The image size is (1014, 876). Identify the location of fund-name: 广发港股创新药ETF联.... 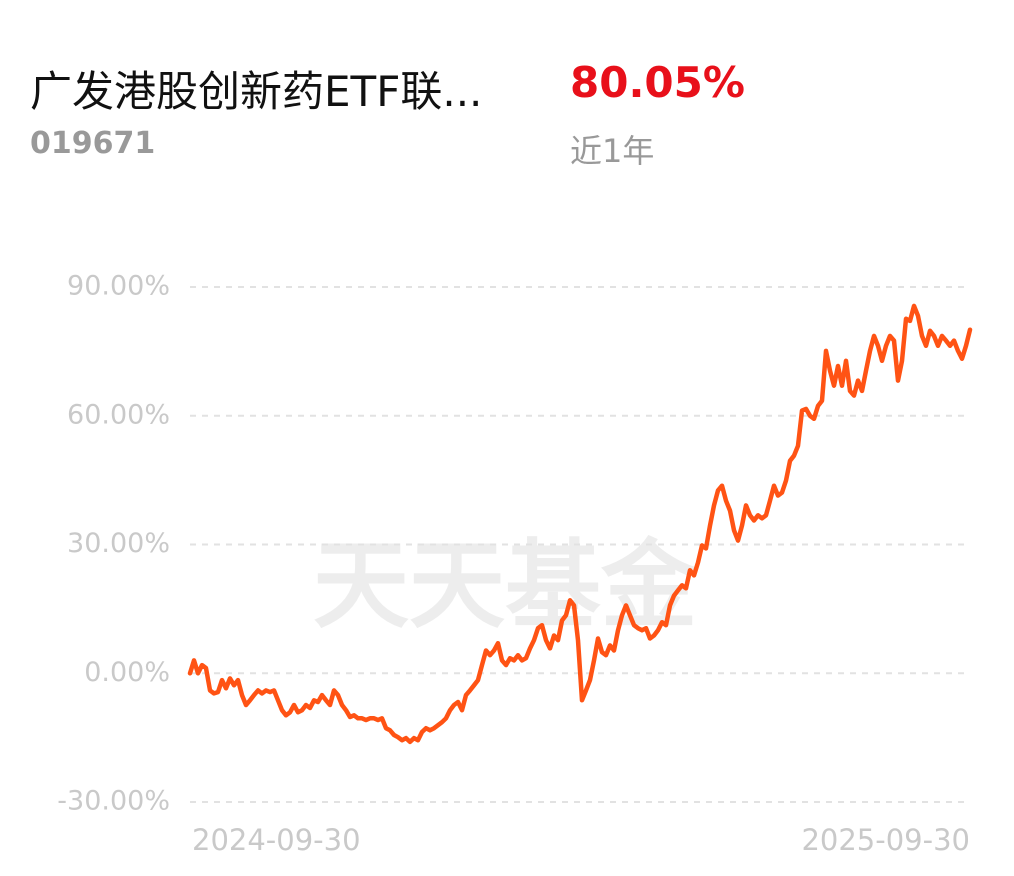
(256, 91).